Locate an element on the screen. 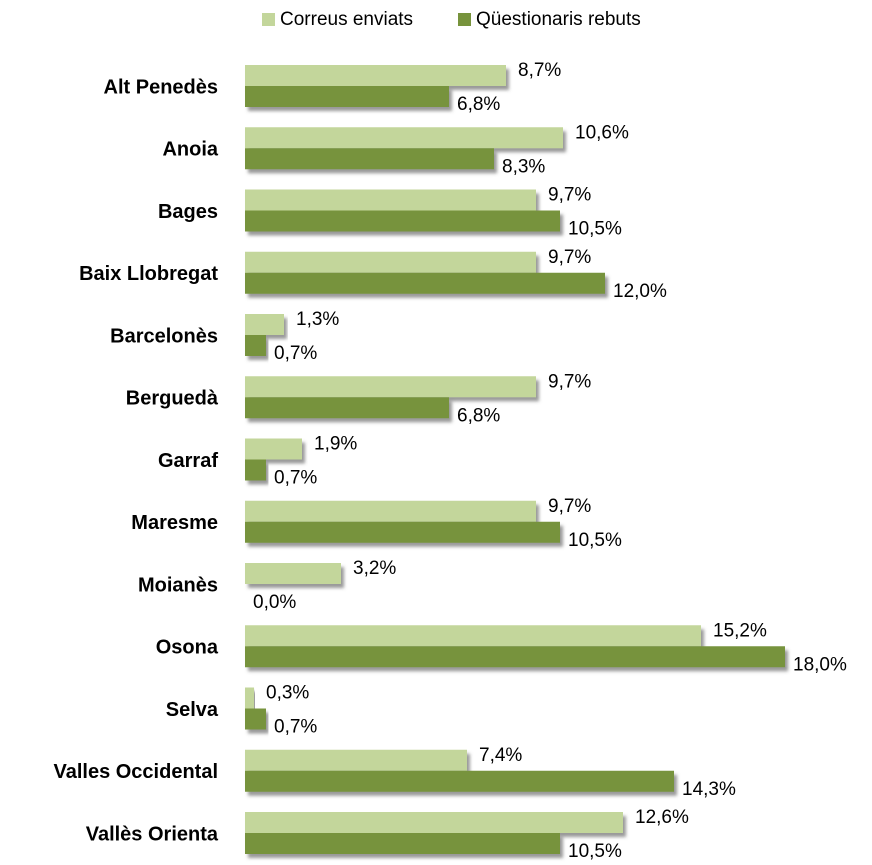  value-label: 1,3% is located at coordinates (317, 319).